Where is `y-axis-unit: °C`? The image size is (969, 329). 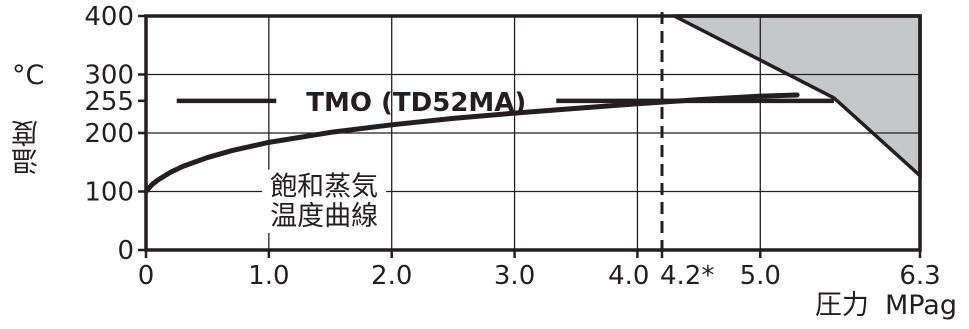 y-axis-unit: °C is located at coordinates (28, 75).